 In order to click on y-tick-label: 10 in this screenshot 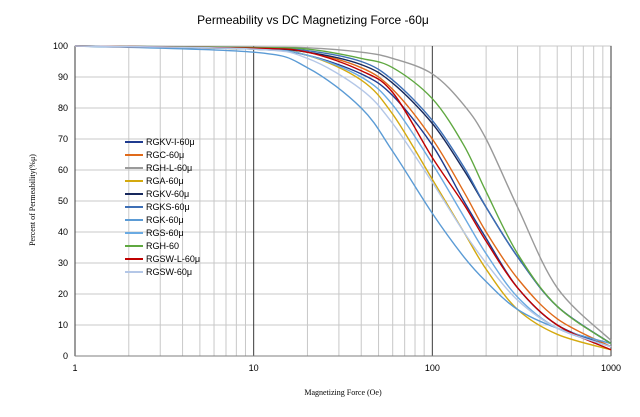, I will do `click(63, 325)`.